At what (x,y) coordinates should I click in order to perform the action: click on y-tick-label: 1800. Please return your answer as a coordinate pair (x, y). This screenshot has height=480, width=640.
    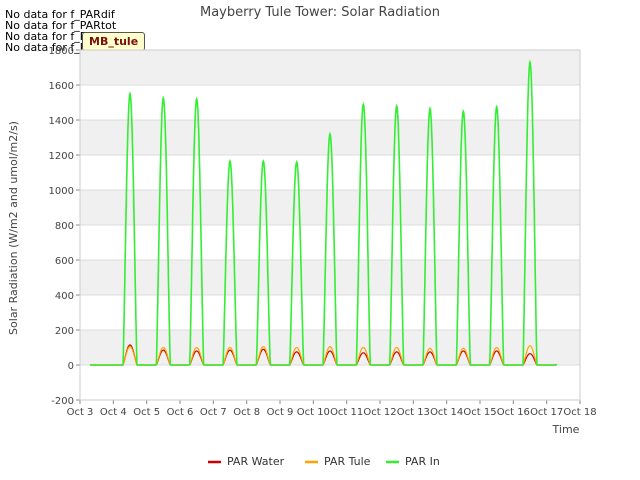
    Looking at the image, I should click on (61, 51).